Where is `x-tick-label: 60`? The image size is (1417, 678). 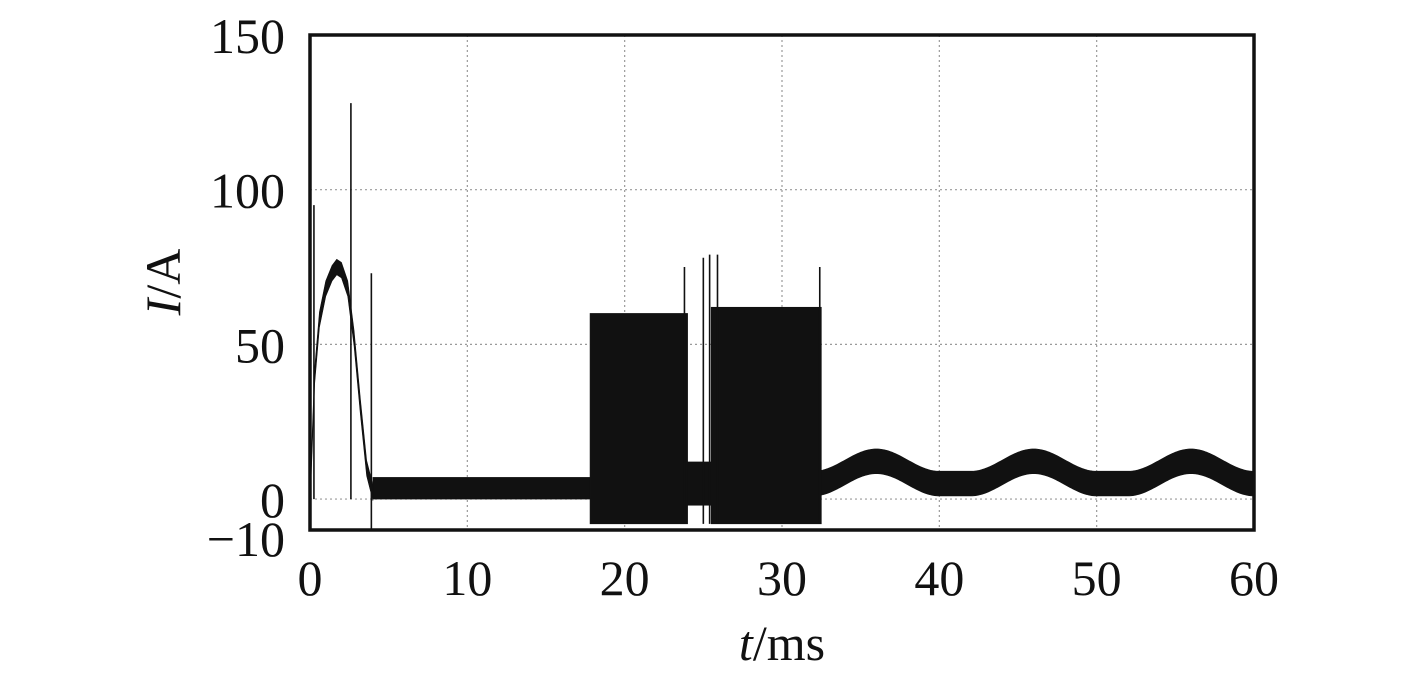 x-tick-label: 60 is located at coordinates (1254, 578).